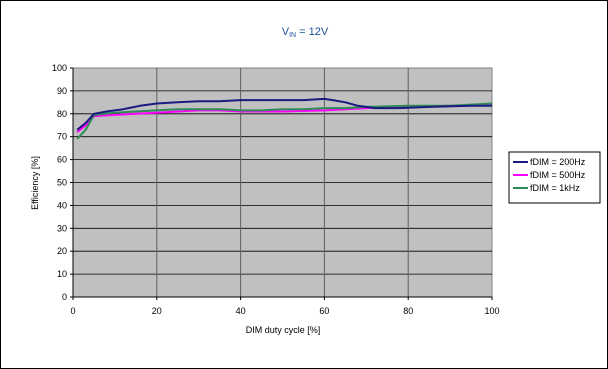 This screenshot has width=608, height=369. Describe the element at coordinates (64, 297) in the screenshot. I see `y-tick-label: 0` at that location.